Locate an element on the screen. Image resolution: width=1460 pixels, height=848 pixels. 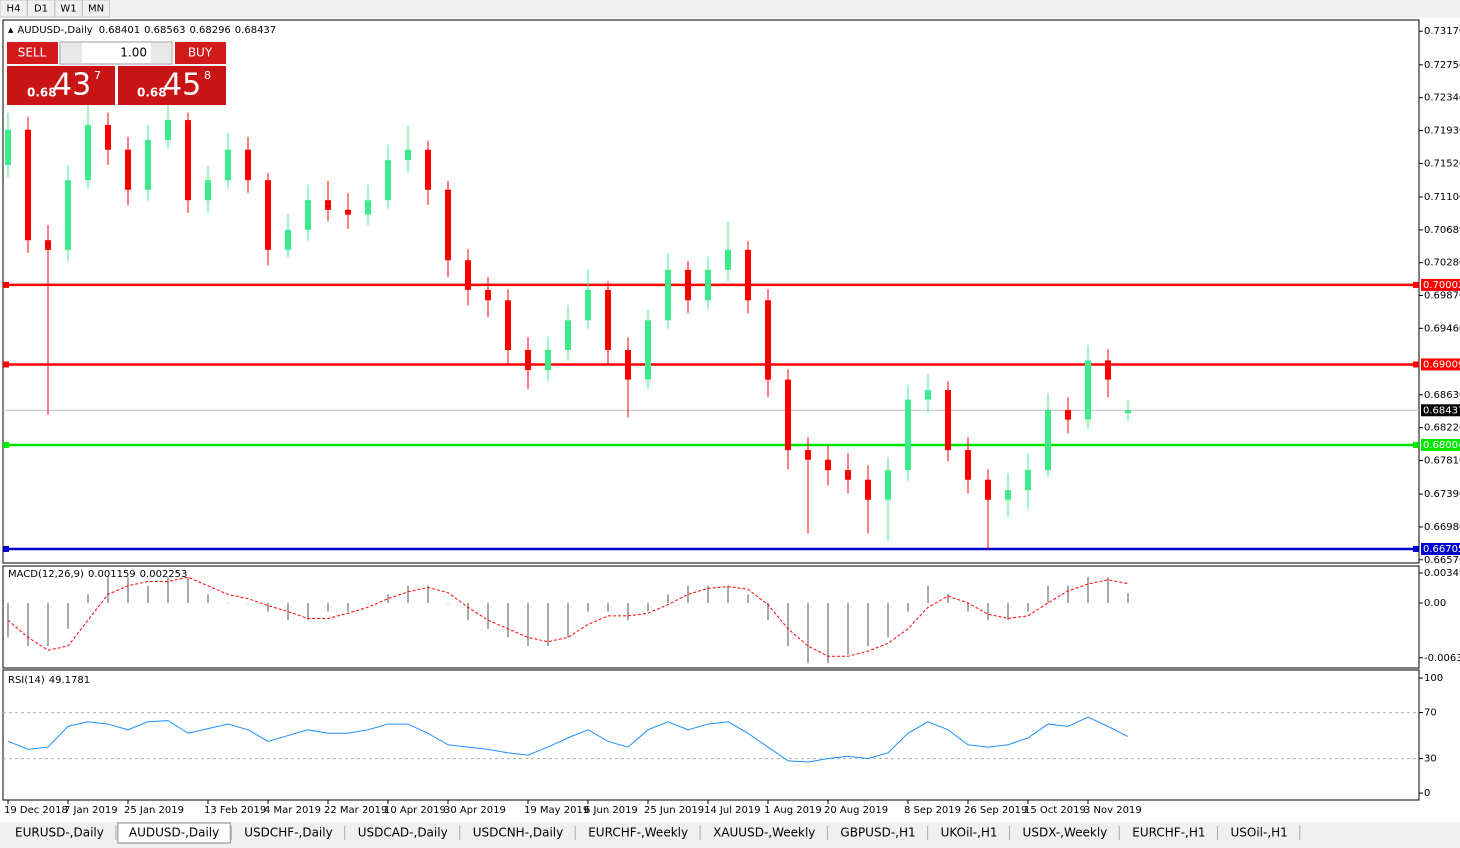
tab-label: USDCHF-,Daily is located at coordinates (288, 833).